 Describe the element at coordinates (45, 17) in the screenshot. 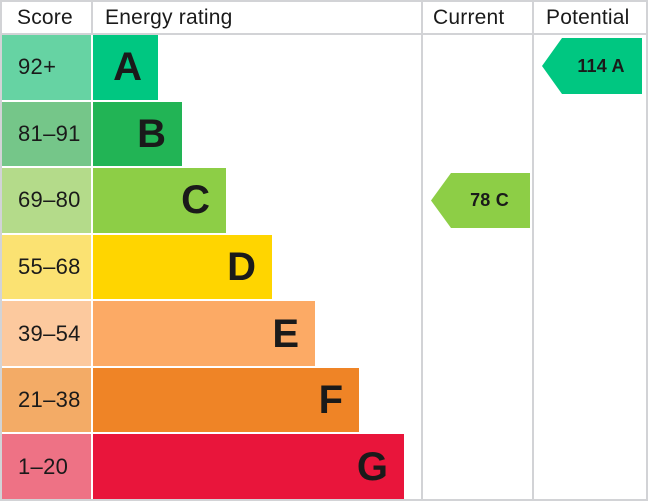

I see `header-score: Score` at that location.